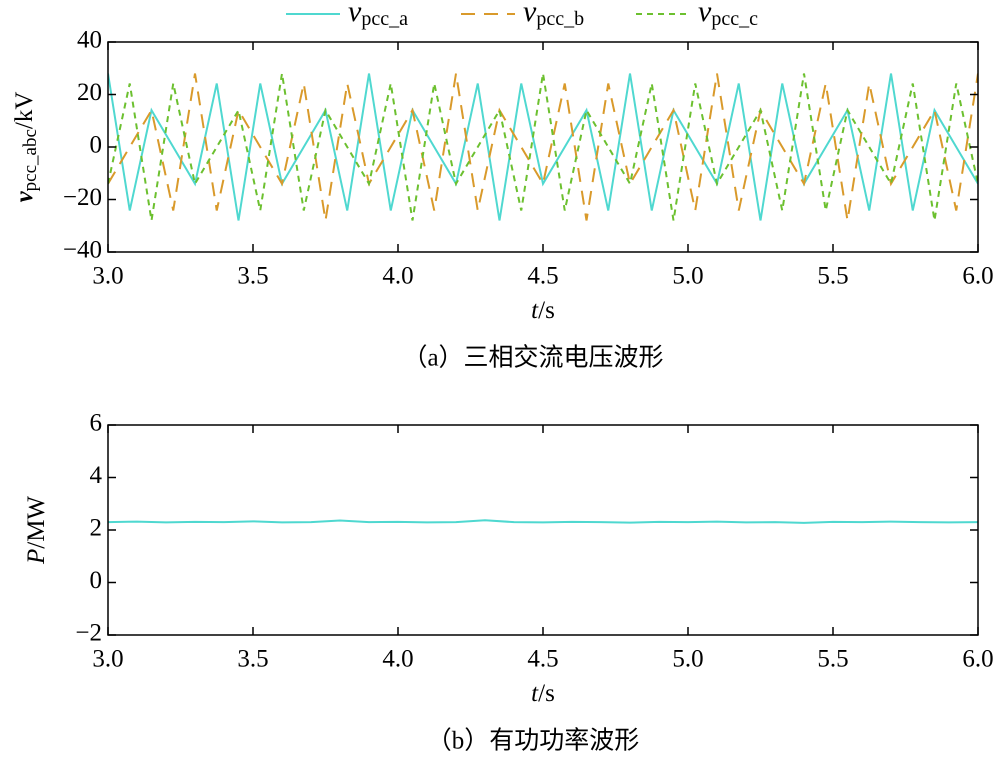 The height and width of the screenshot is (760, 1000). What do you see at coordinates (96, 528) in the screenshot?
I see `y-tick-label: 2` at bounding box center [96, 528].